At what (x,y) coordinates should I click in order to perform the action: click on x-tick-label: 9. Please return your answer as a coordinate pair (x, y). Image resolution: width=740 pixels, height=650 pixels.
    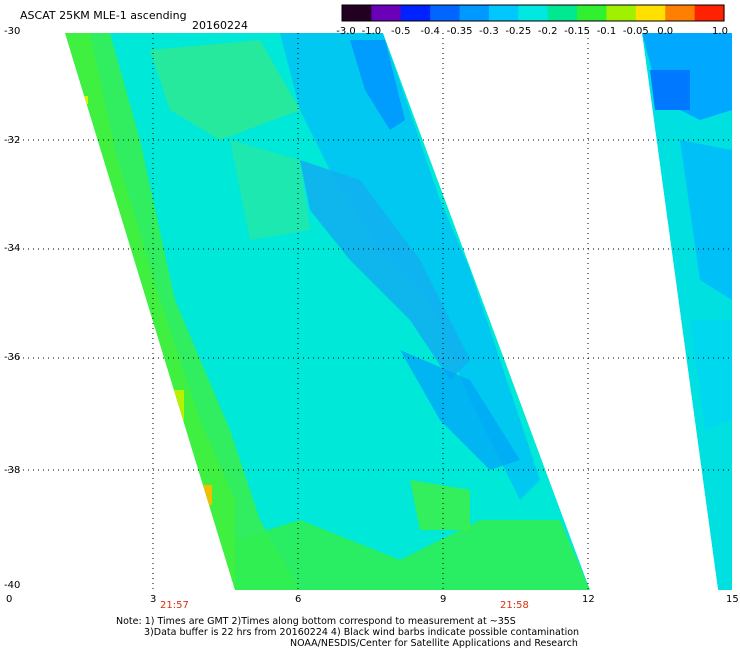
    Looking at the image, I should click on (443, 599).